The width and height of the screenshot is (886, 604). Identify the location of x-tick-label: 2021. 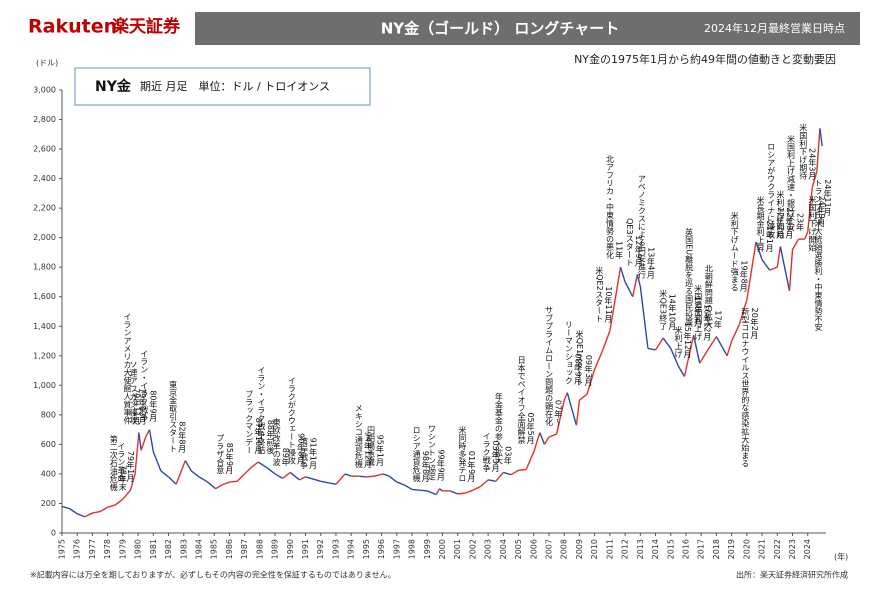
(762, 549).